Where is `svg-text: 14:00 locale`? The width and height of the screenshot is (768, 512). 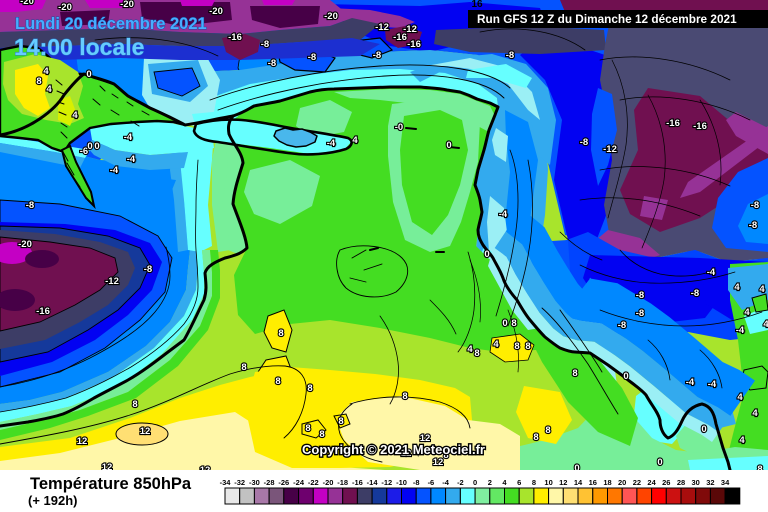 svg-text: 14:00 locale is located at coordinates (79, 47).